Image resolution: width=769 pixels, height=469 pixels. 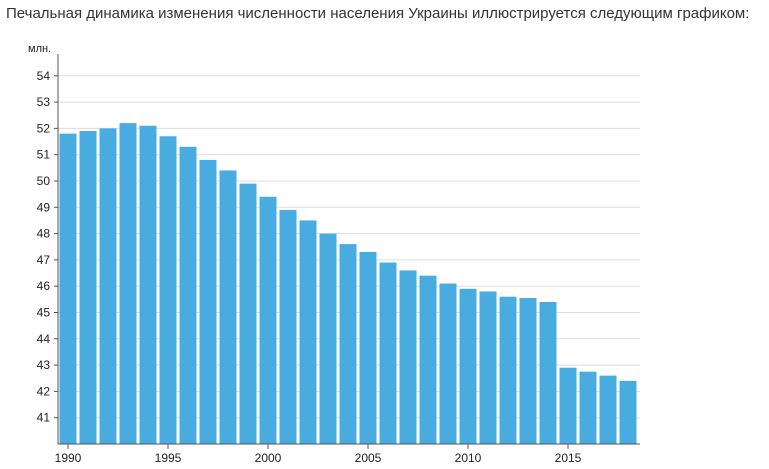 I want to click on x-tick-label-1990: 1990, so click(x=68, y=458).